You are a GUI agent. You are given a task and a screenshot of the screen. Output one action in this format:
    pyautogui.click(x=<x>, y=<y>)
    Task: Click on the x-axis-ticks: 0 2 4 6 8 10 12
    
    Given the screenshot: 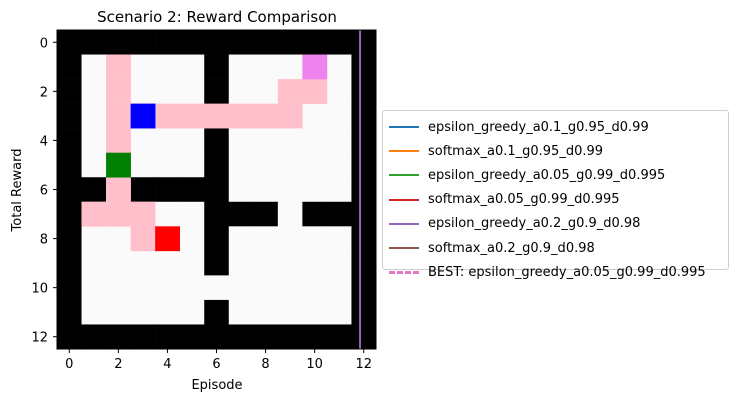 What is the action you would take?
    pyautogui.click(x=218, y=360)
    